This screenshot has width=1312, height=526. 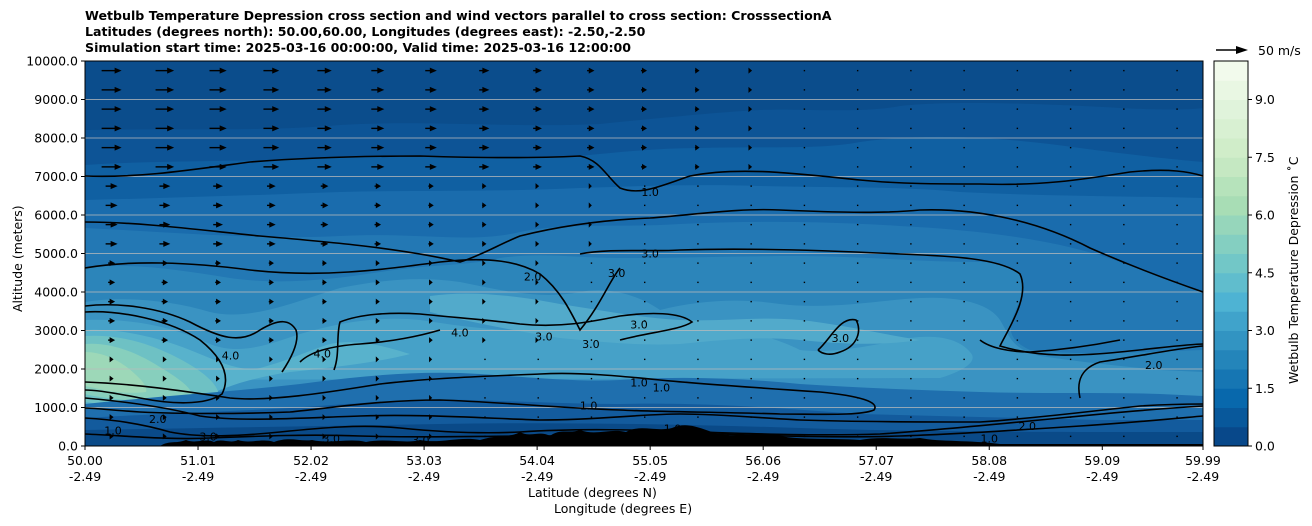 What do you see at coordinates (56, 292) in the screenshot?
I see `y-tick-label: 4000.0` at bounding box center [56, 292].